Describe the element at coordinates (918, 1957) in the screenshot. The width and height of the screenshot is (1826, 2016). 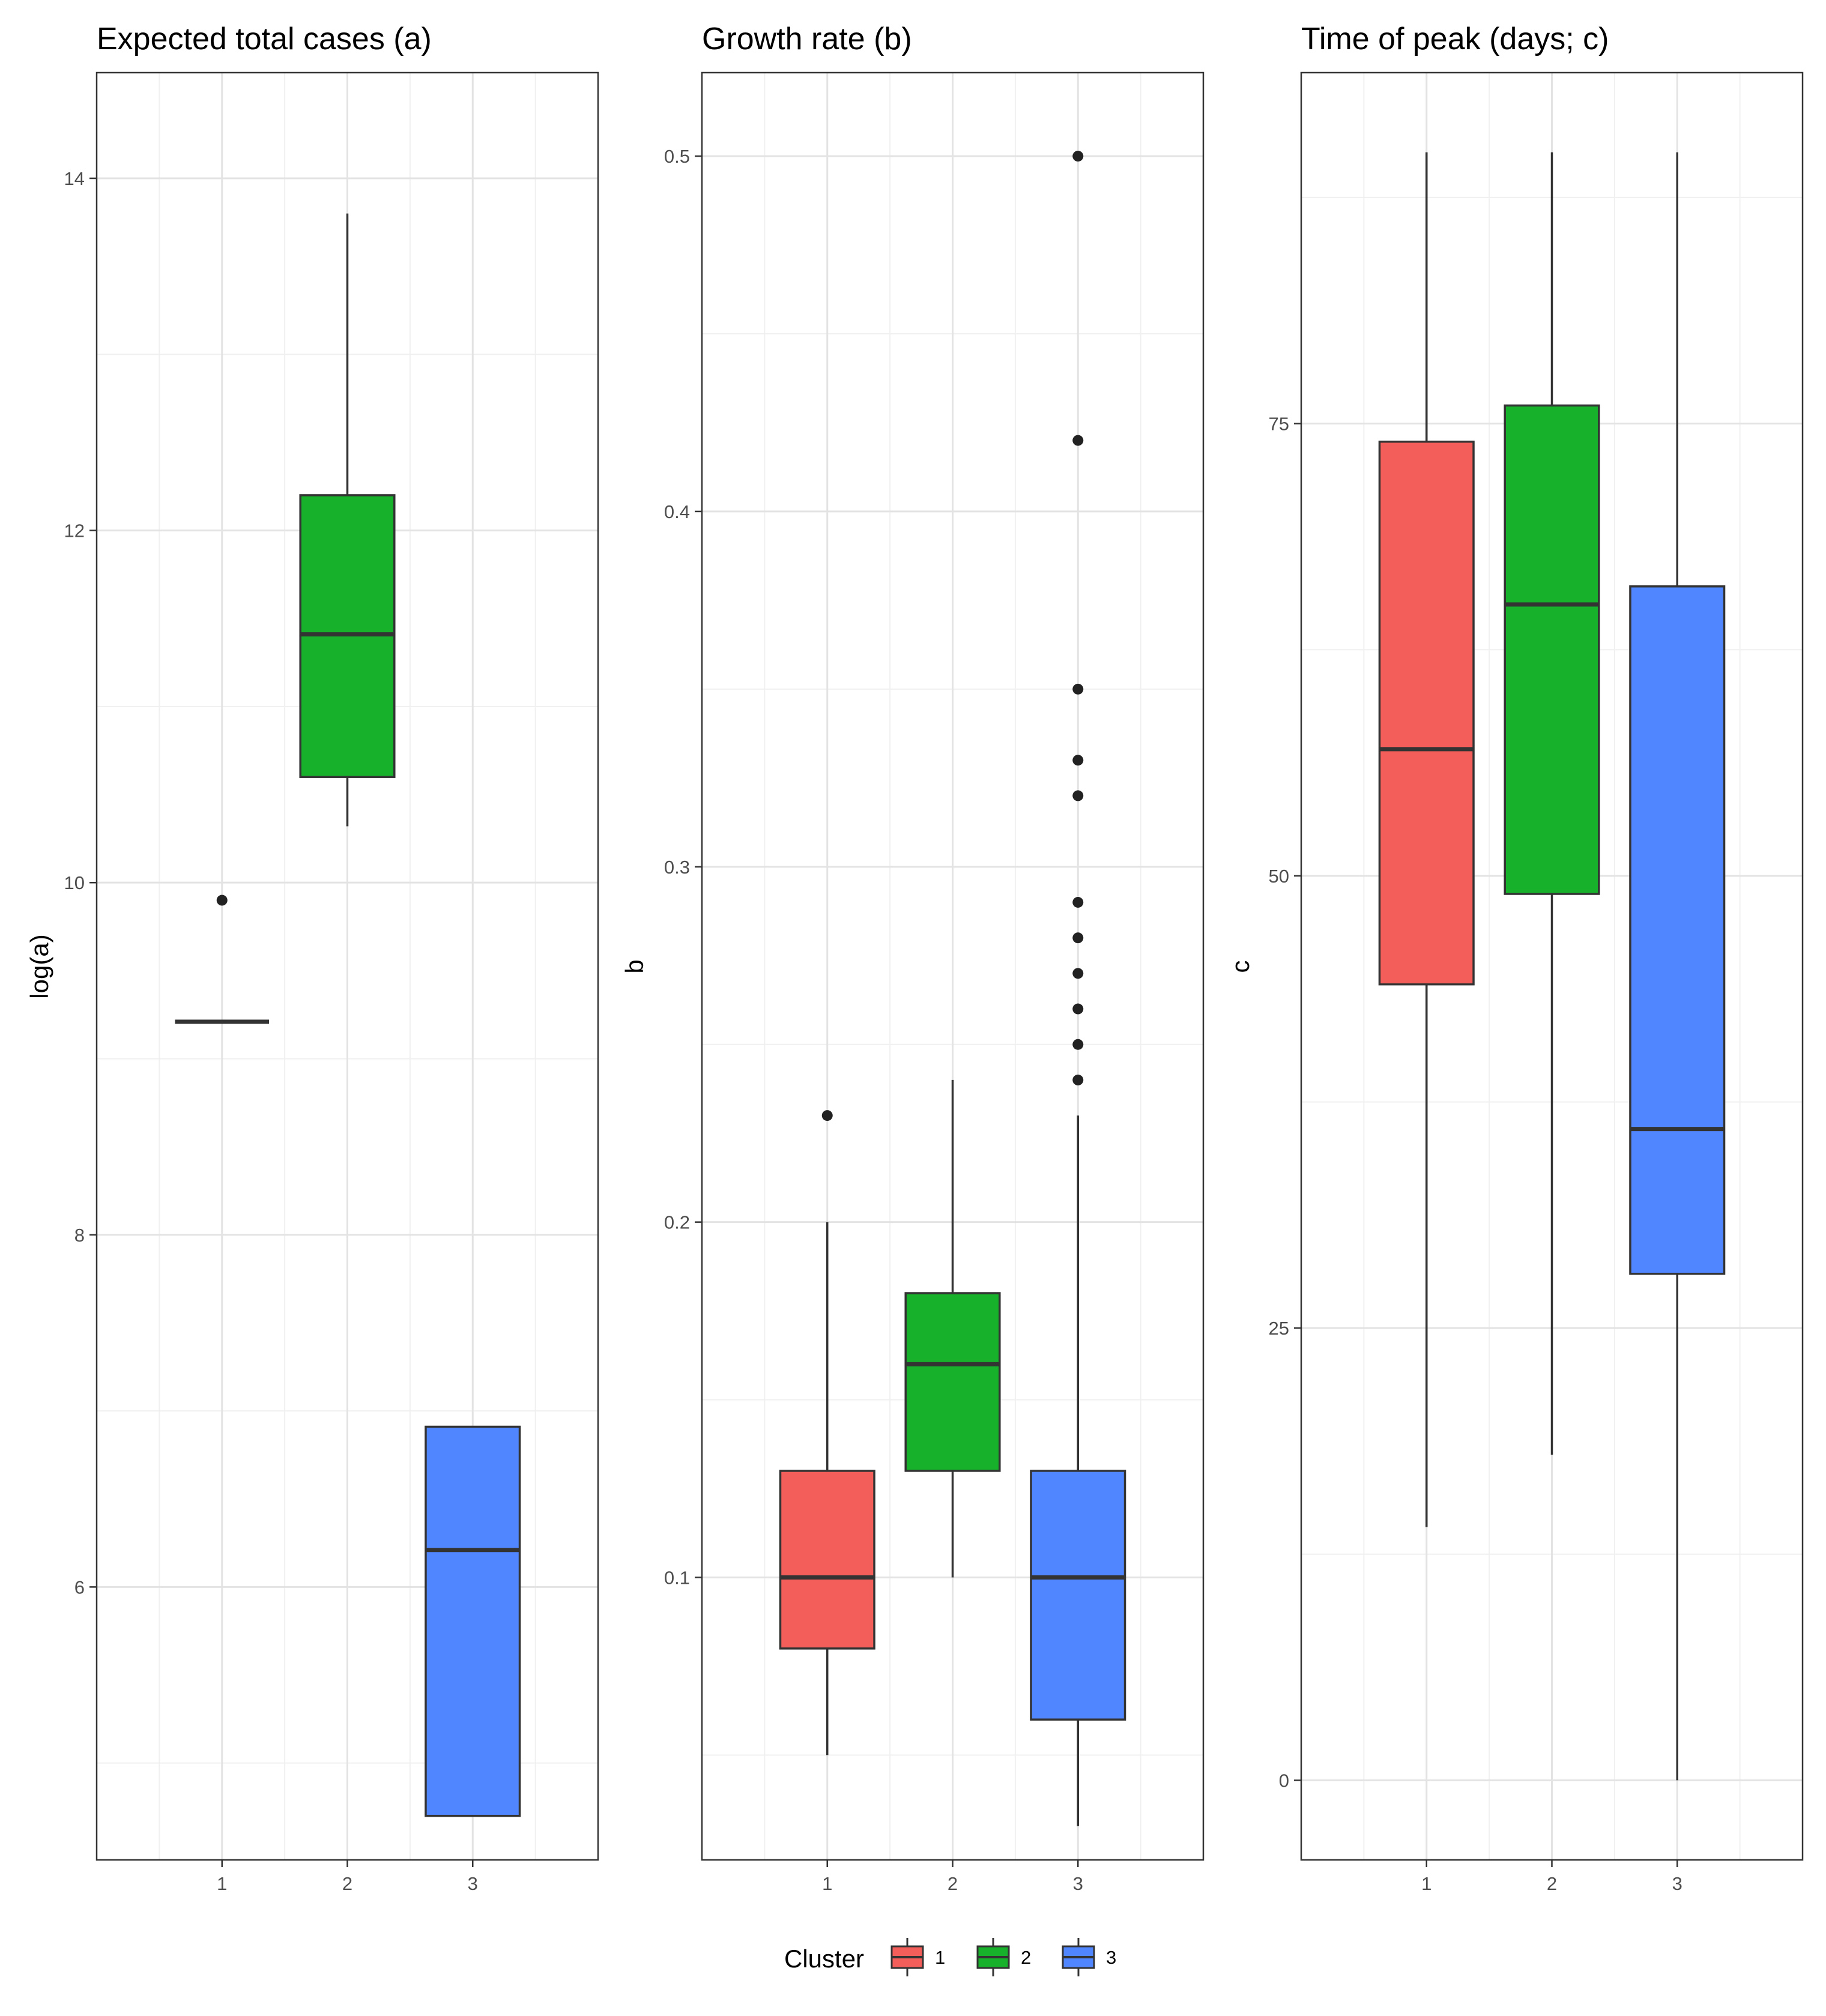
I see `legend-item-1: 1` at that location.